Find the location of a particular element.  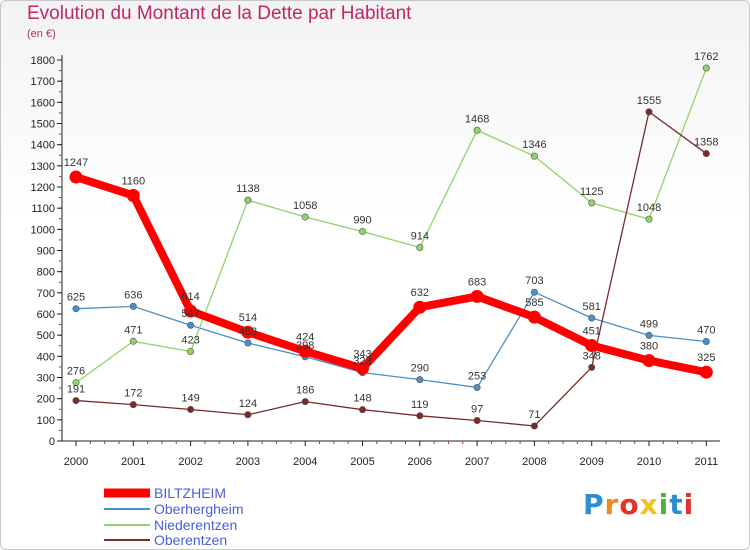

data-label-niederentzen: 1125 is located at coordinates (592, 192).